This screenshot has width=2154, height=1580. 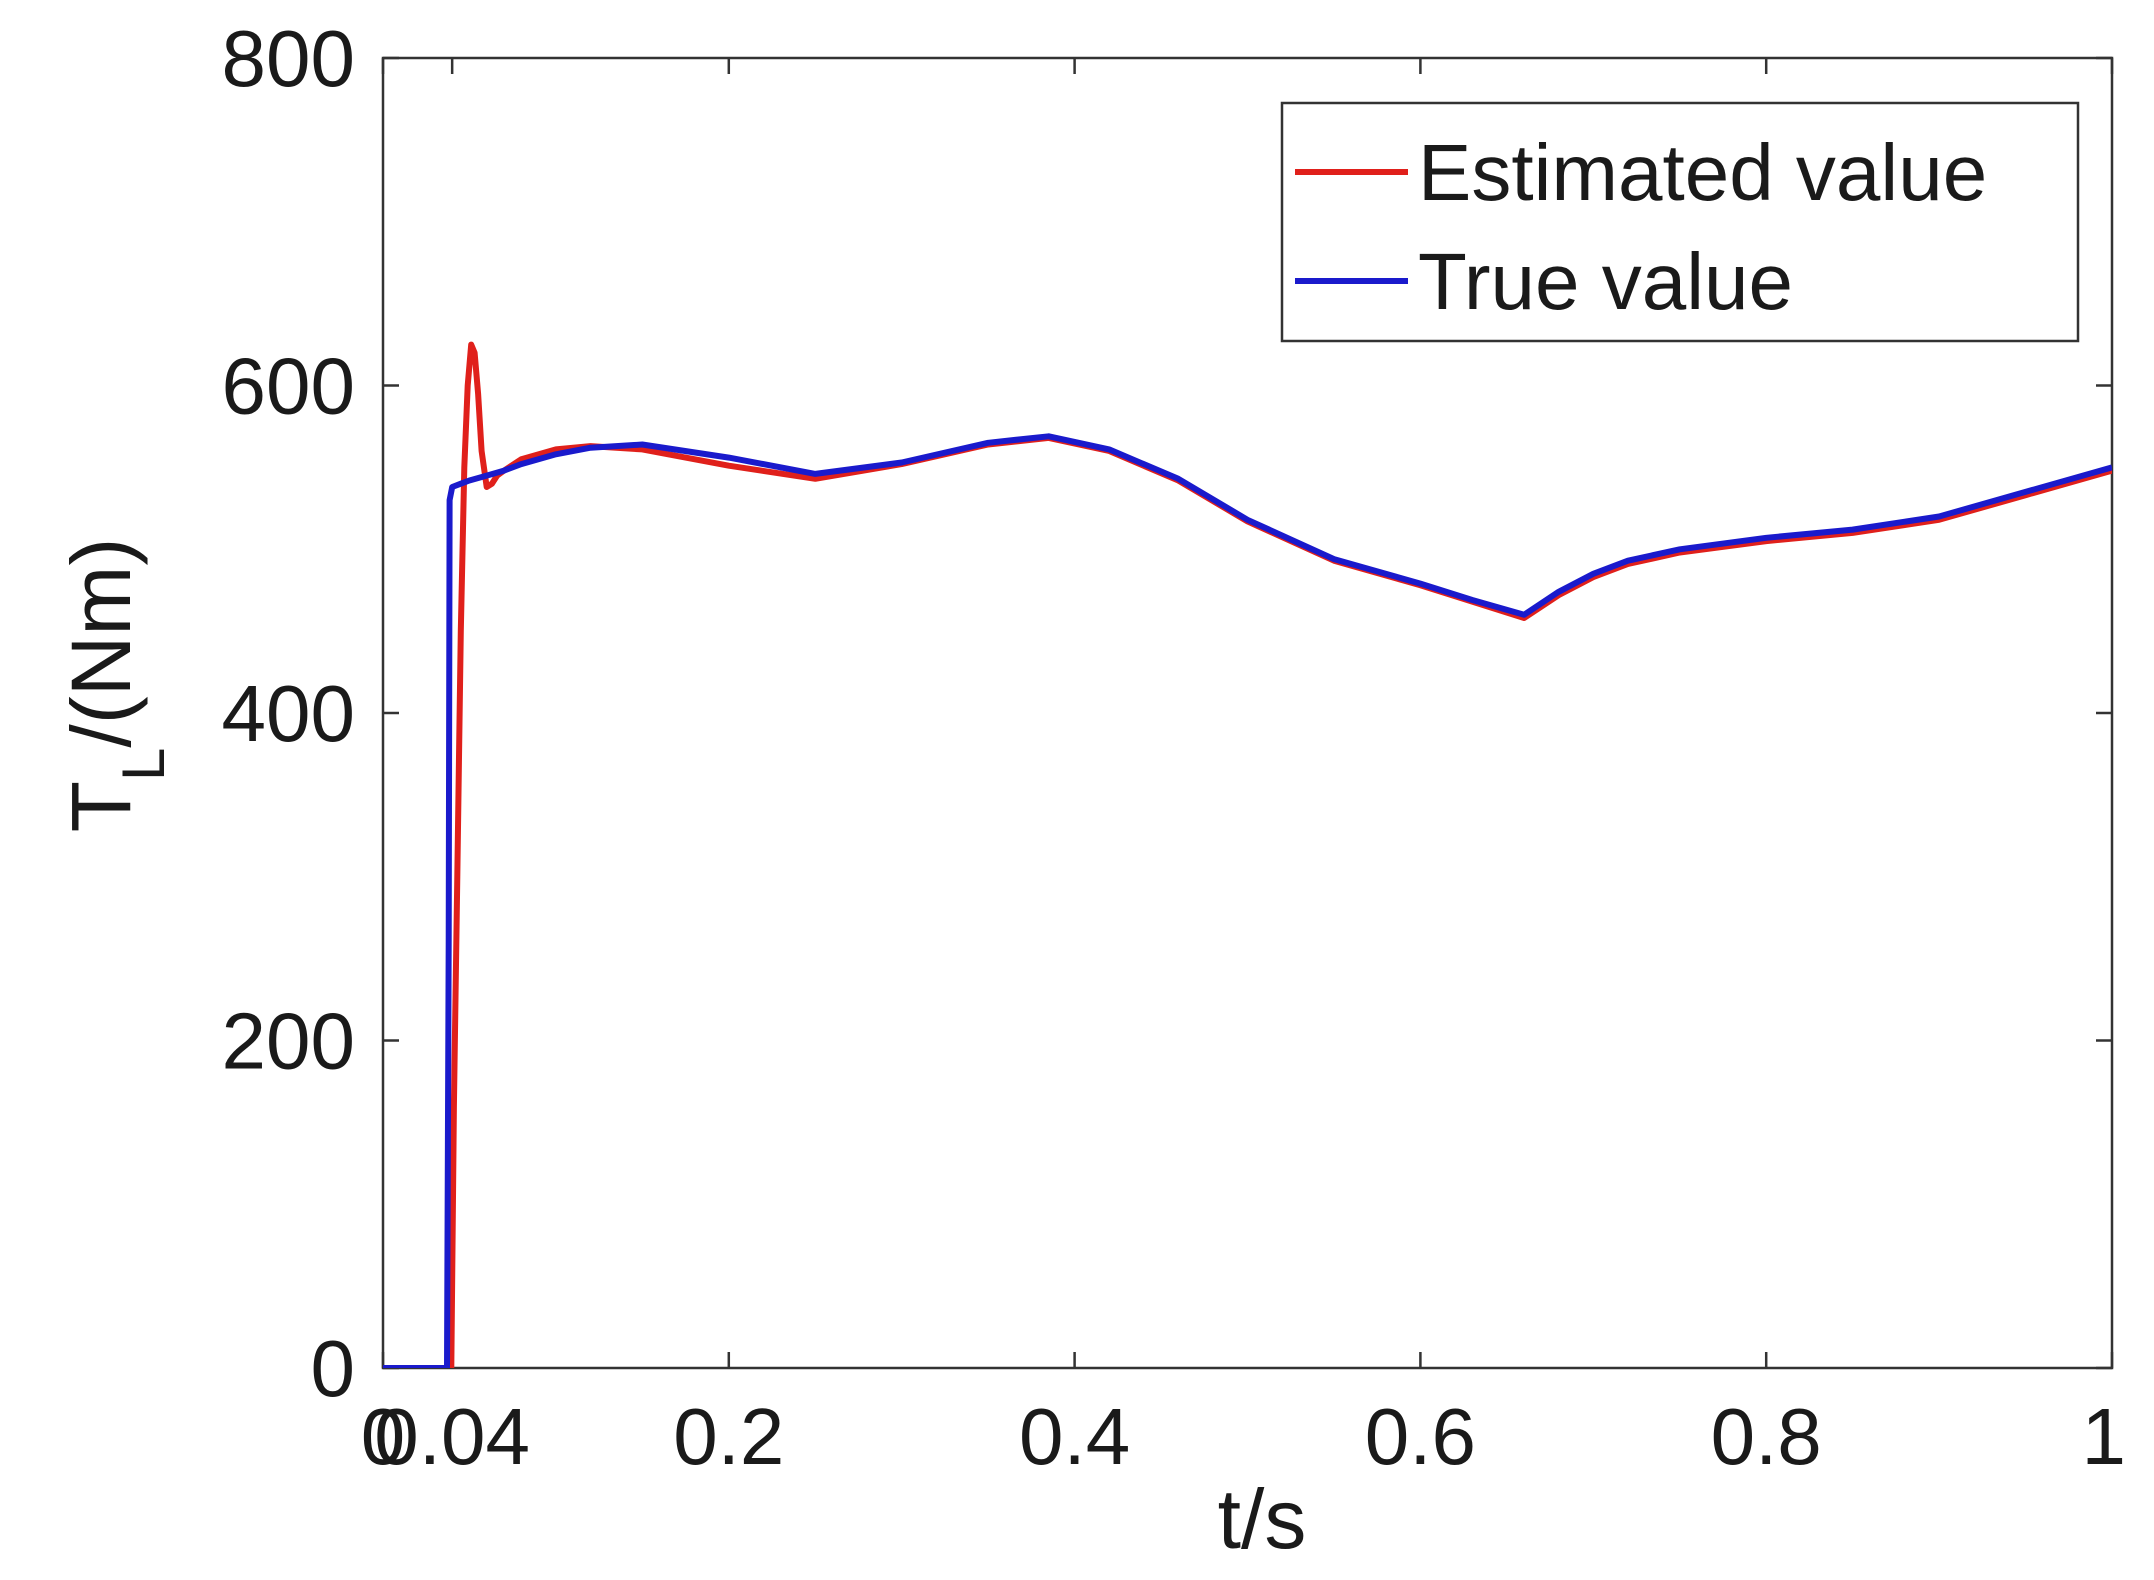 What do you see at coordinates (288, 58) in the screenshot?
I see `y-tick-label: 800` at bounding box center [288, 58].